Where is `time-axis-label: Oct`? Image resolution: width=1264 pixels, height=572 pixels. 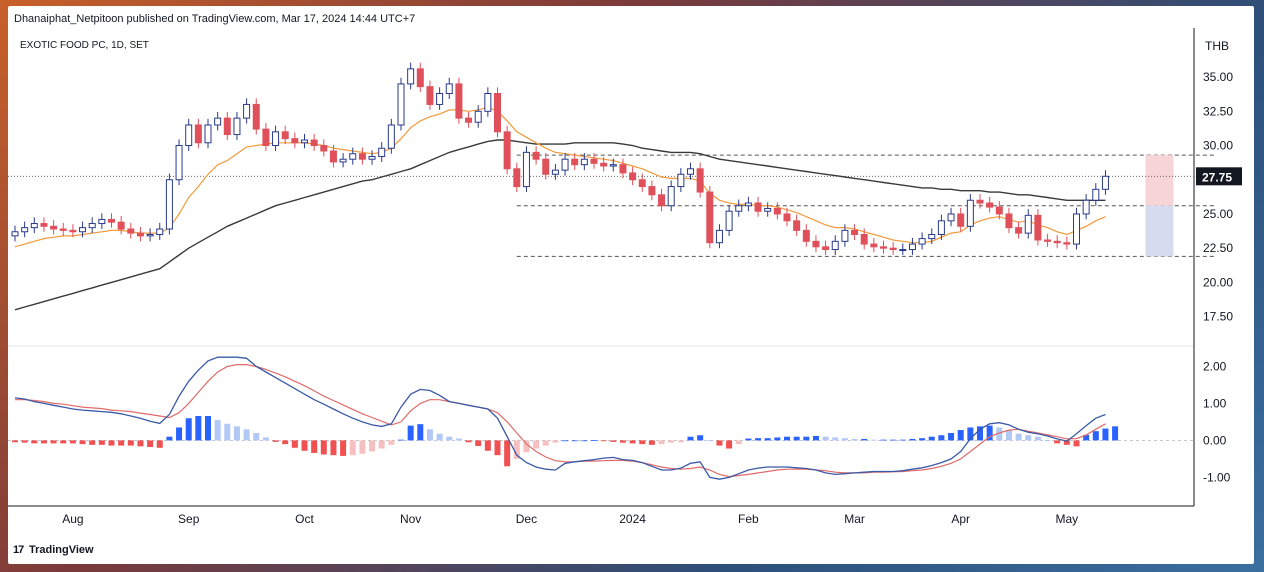
time-axis-label: Oct is located at coordinates (304, 519).